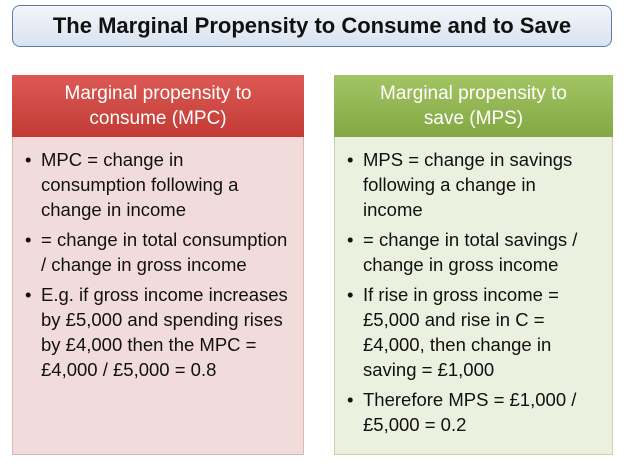 The width and height of the screenshot is (626, 472). What do you see at coordinates (472, 412) in the screenshot?
I see `bullet: Therefore MPS = £1,000 / £5,000 = 0.2` at bounding box center [472, 412].